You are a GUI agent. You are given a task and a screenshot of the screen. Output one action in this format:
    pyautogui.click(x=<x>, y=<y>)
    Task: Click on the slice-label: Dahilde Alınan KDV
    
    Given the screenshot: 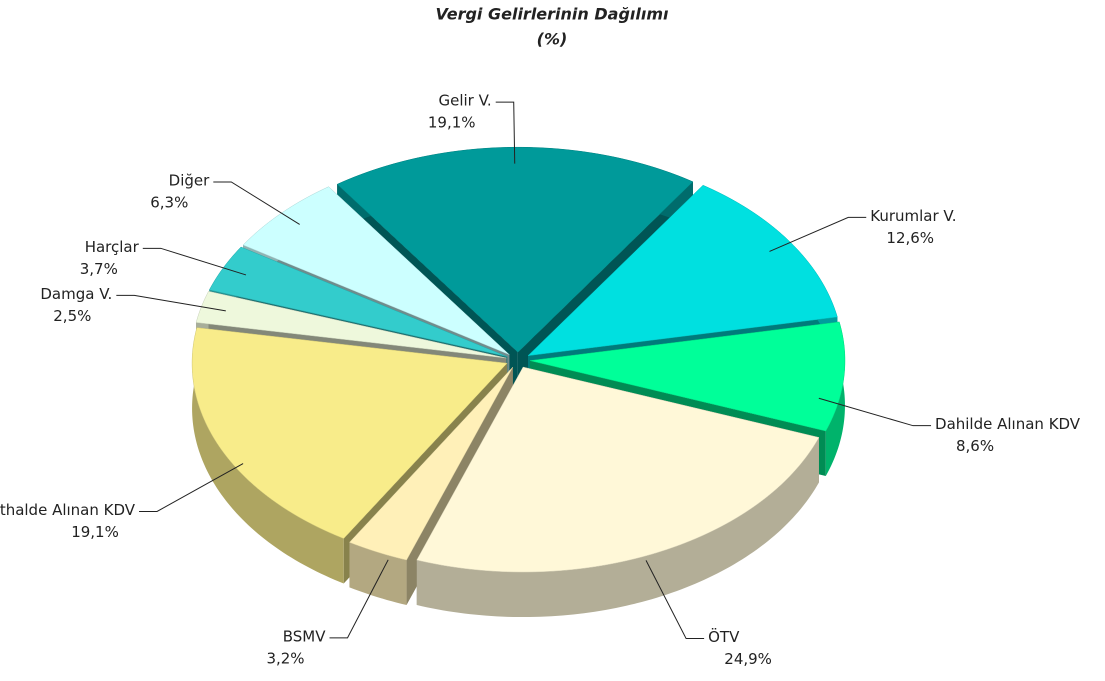 What is the action you would take?
    pyautogui.click(x=1008, y=424)
    